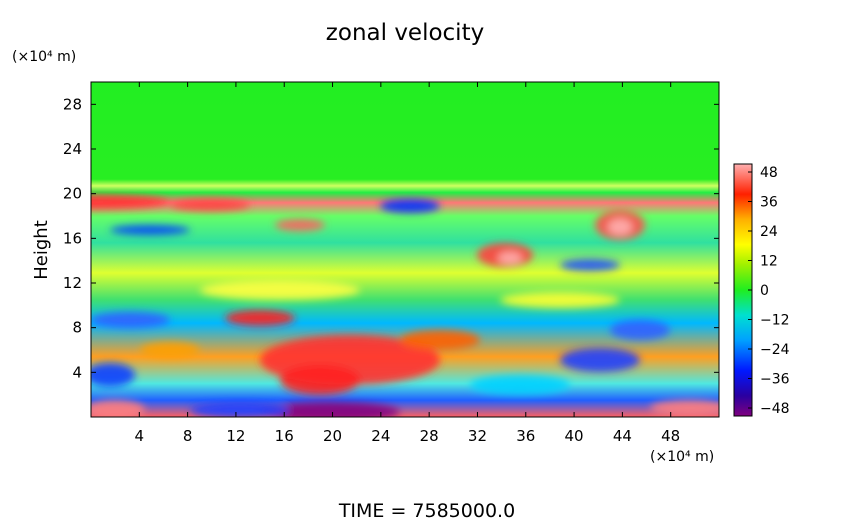 The width and height of the screenshot is (854, 524). I want to click on x-axis-unit: (×10⁴ m), so click(682, 457).